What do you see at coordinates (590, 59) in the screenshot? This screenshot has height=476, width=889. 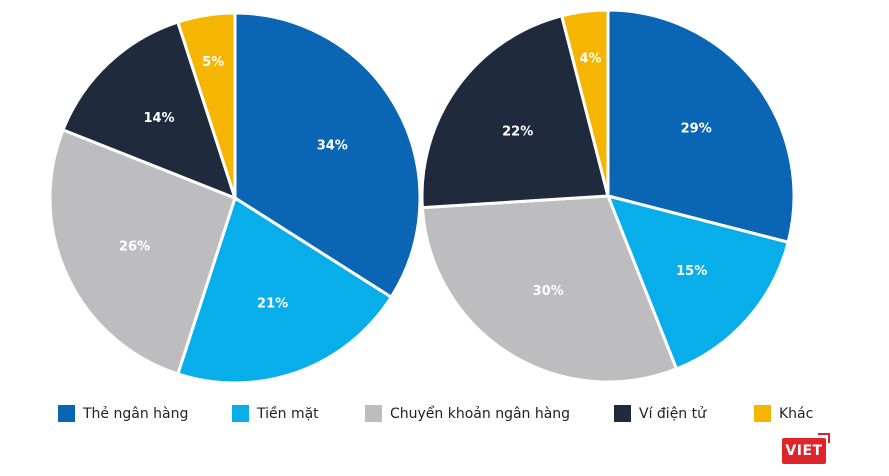 I see `slice-label: 4%` at bounding box center [590, 59].